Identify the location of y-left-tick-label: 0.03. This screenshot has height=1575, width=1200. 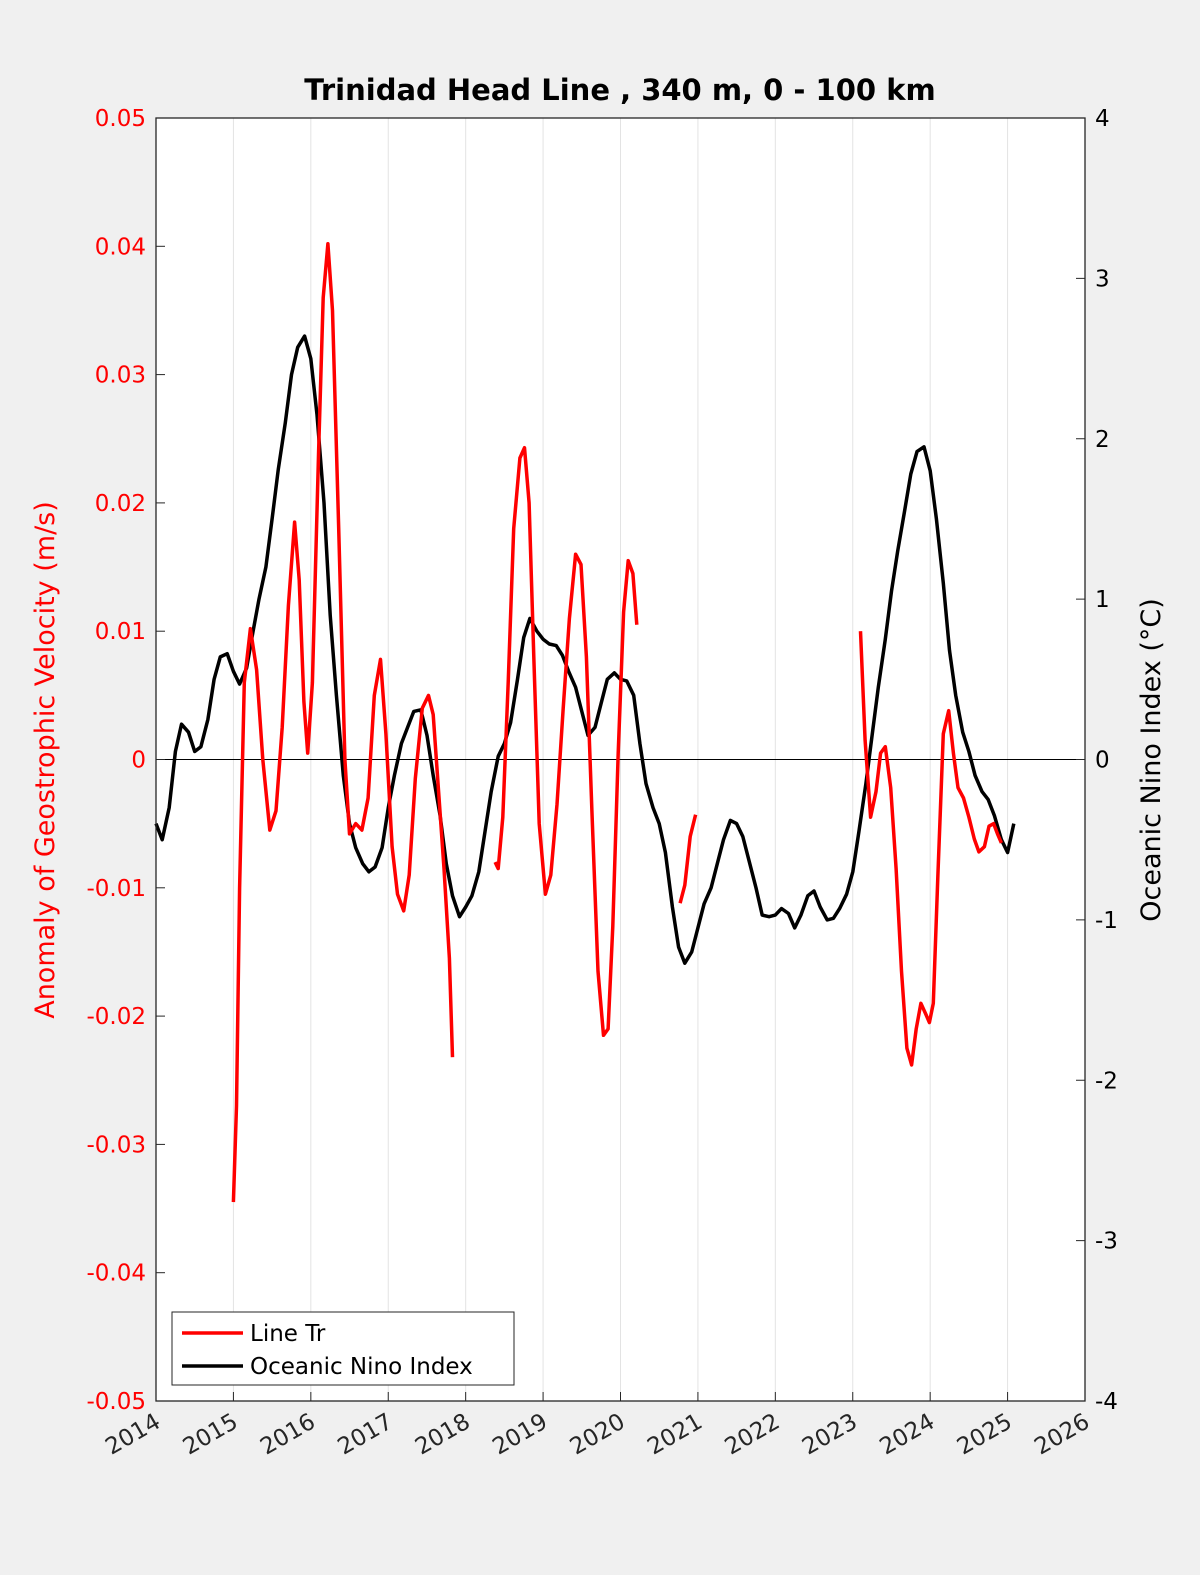
(120, 376).